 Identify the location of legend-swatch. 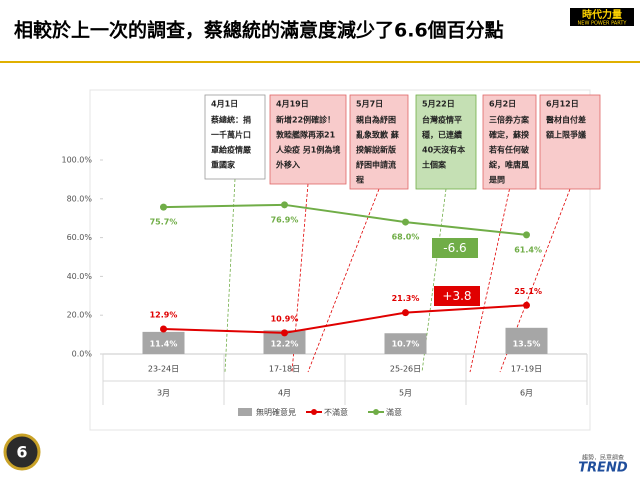
(245, 412).